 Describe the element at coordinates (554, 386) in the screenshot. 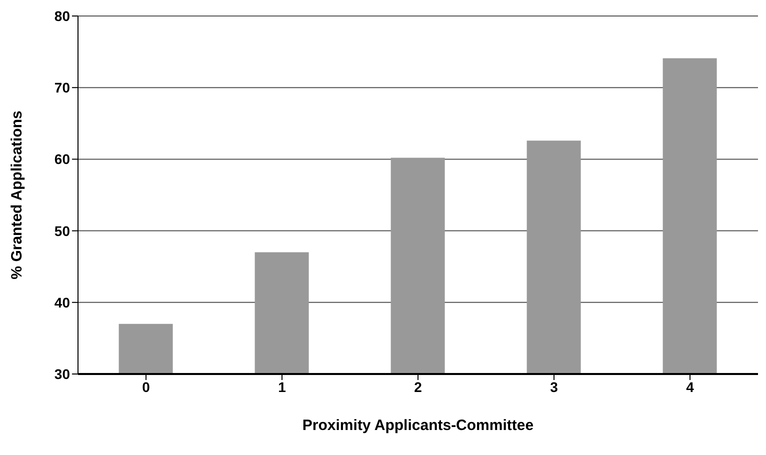

I see `x-tick-label: 3` at that location.